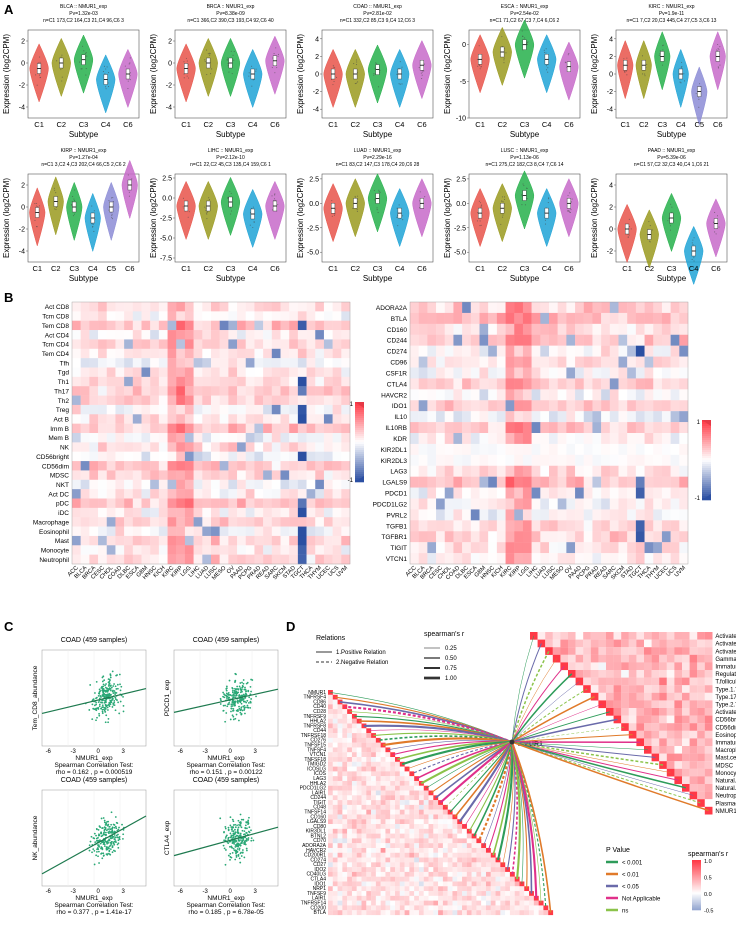  I want to click on violin-ytick: 2, so click(170, 42).